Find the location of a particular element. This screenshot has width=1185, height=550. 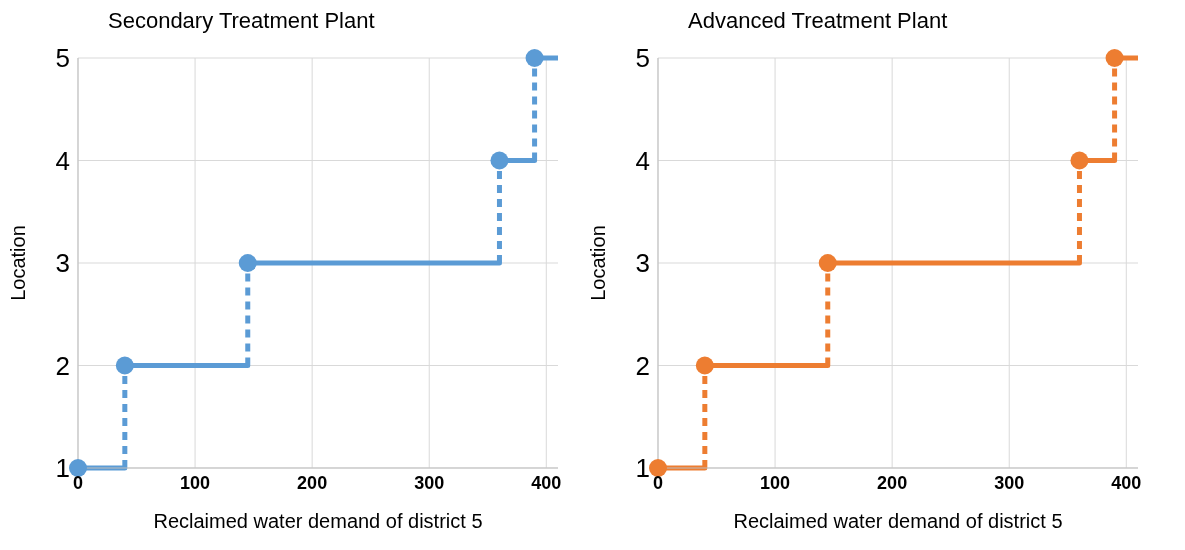

chart-title: Secondary Treatment Plant is located at coordinates (241, 21).